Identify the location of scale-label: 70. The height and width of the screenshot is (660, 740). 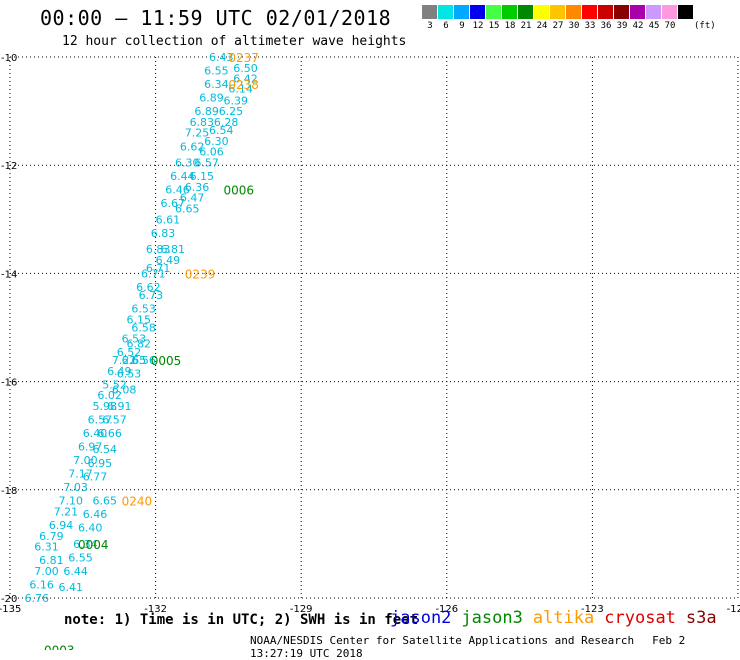
(670, 26).